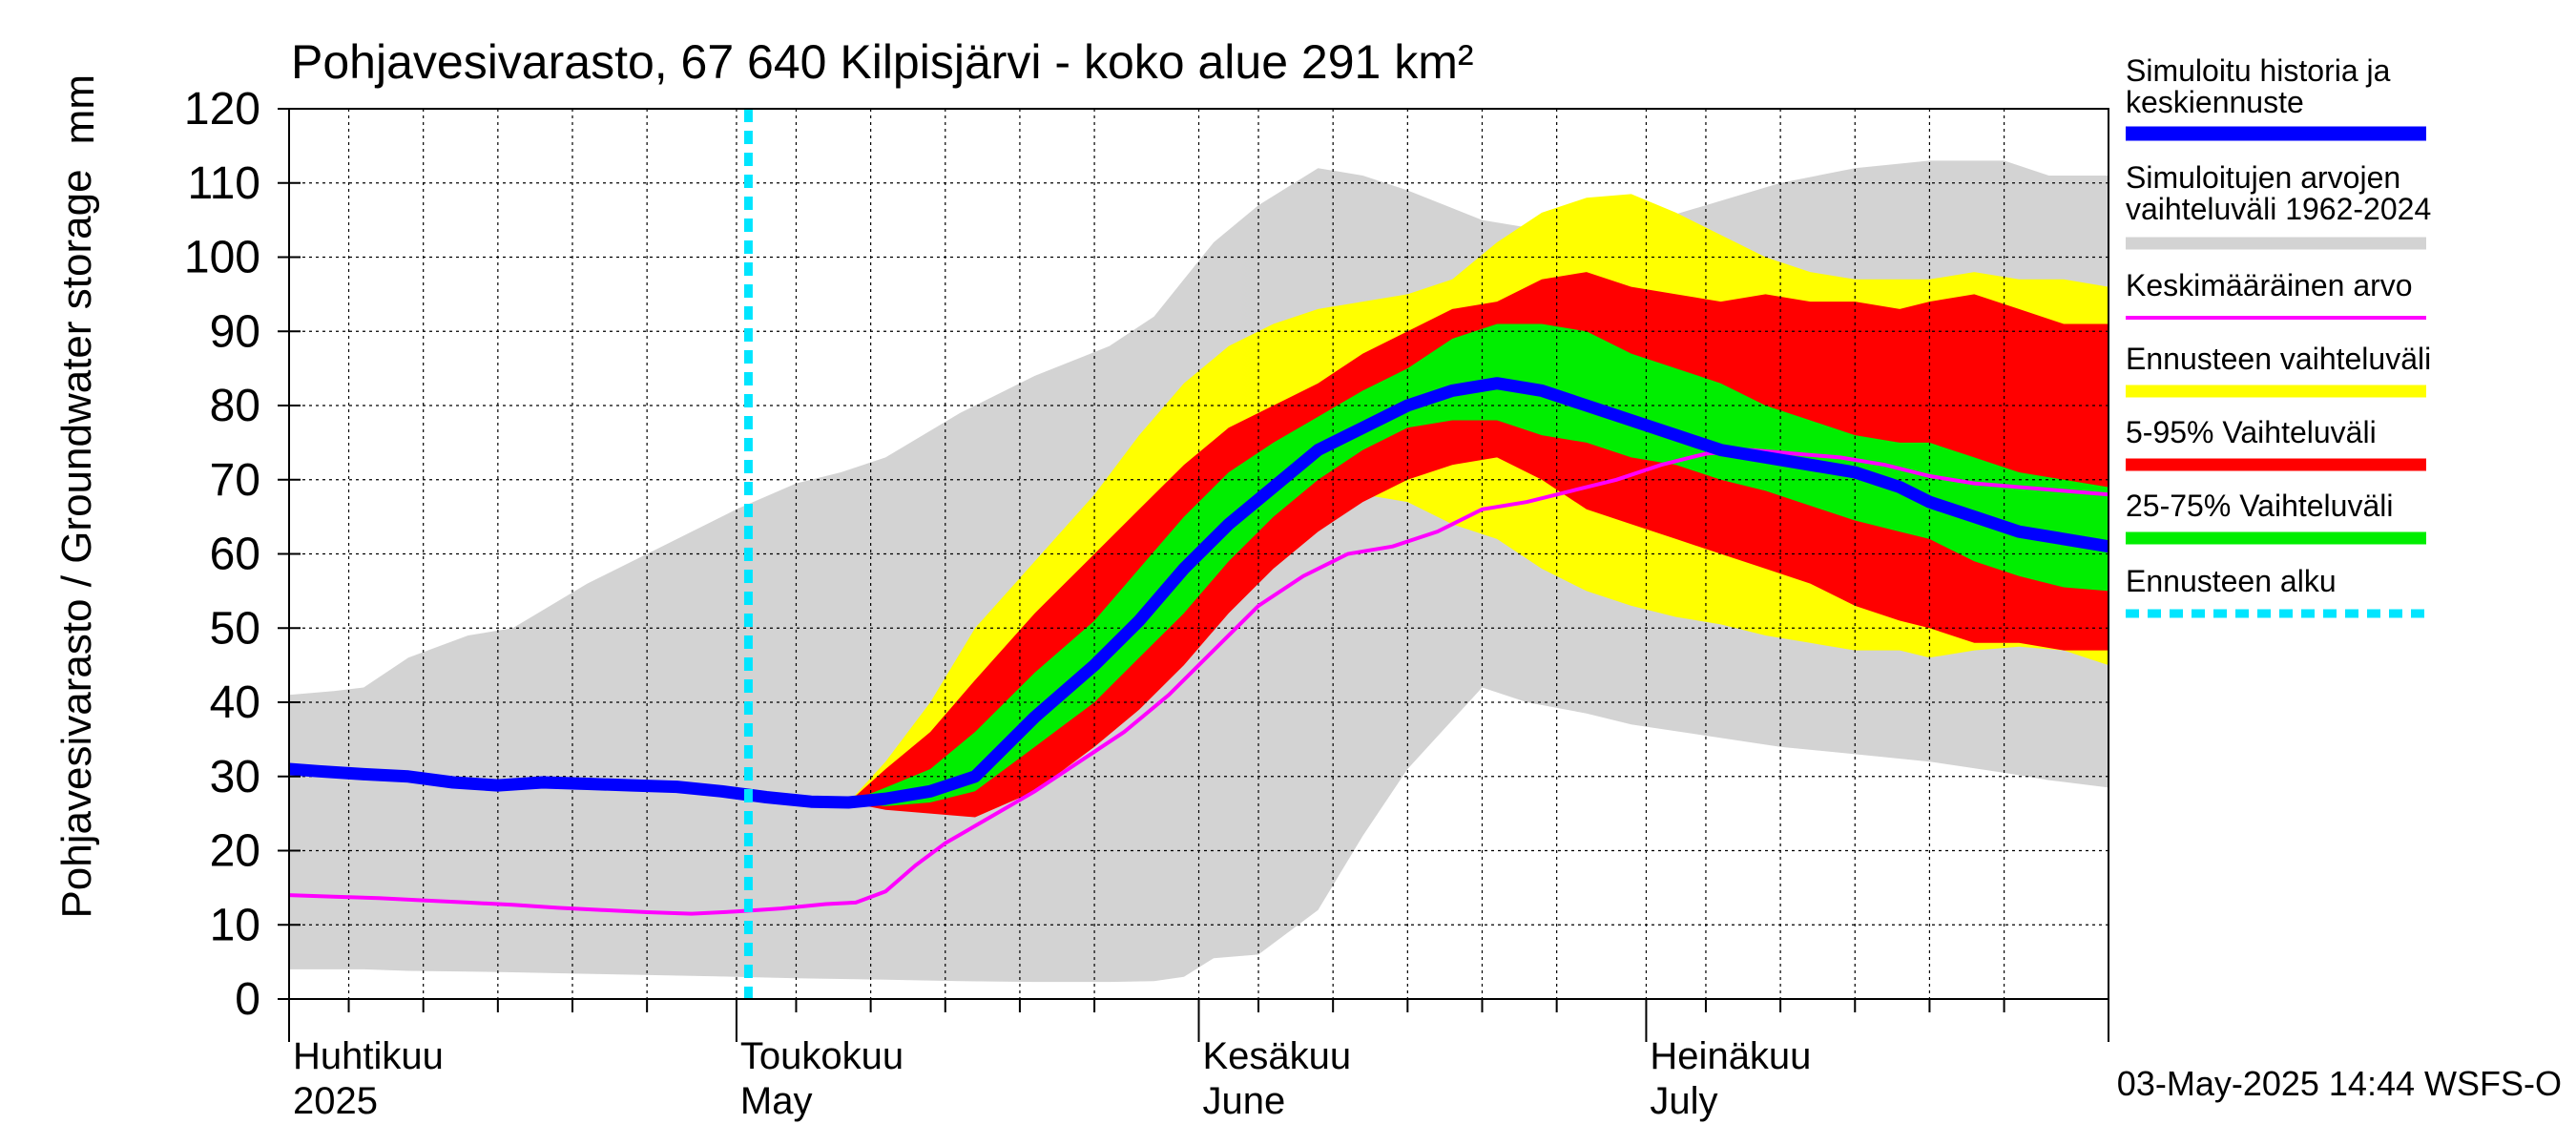 This screenshot has width=2576, height=1145. Describe the element at coordinates (223, 184) in the screenshot. I see `y-tick-label: 110` at that location.